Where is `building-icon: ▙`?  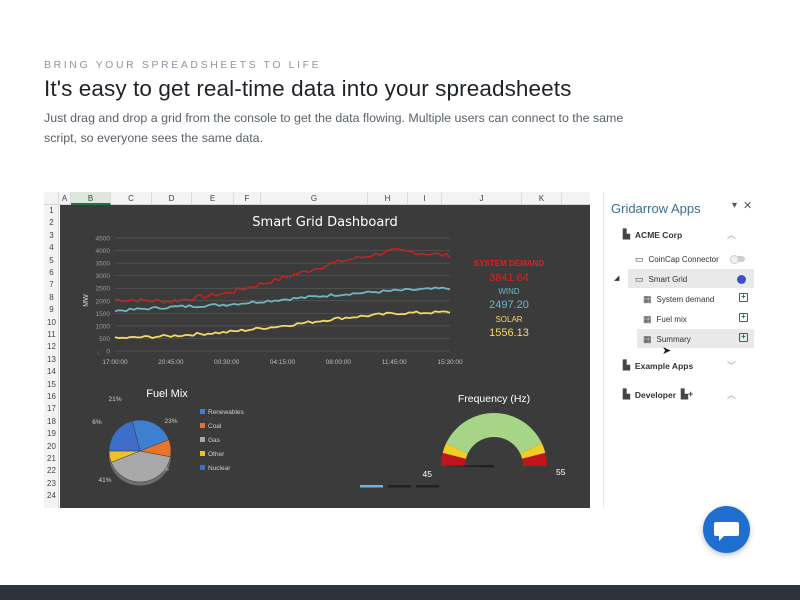 building-icon: ▙ is located at coordinates (626, 234).